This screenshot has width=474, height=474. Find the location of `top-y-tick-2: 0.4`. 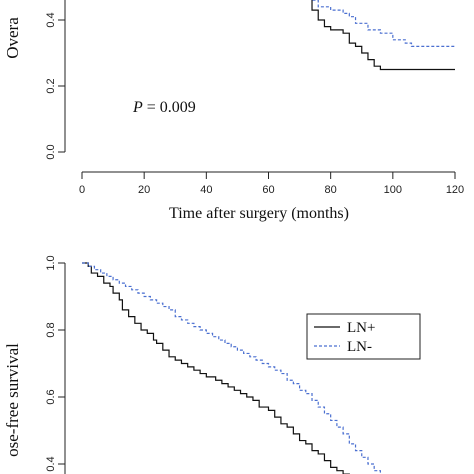

top-y-tick-2: 0.4 is located at coordinates (55, 20).